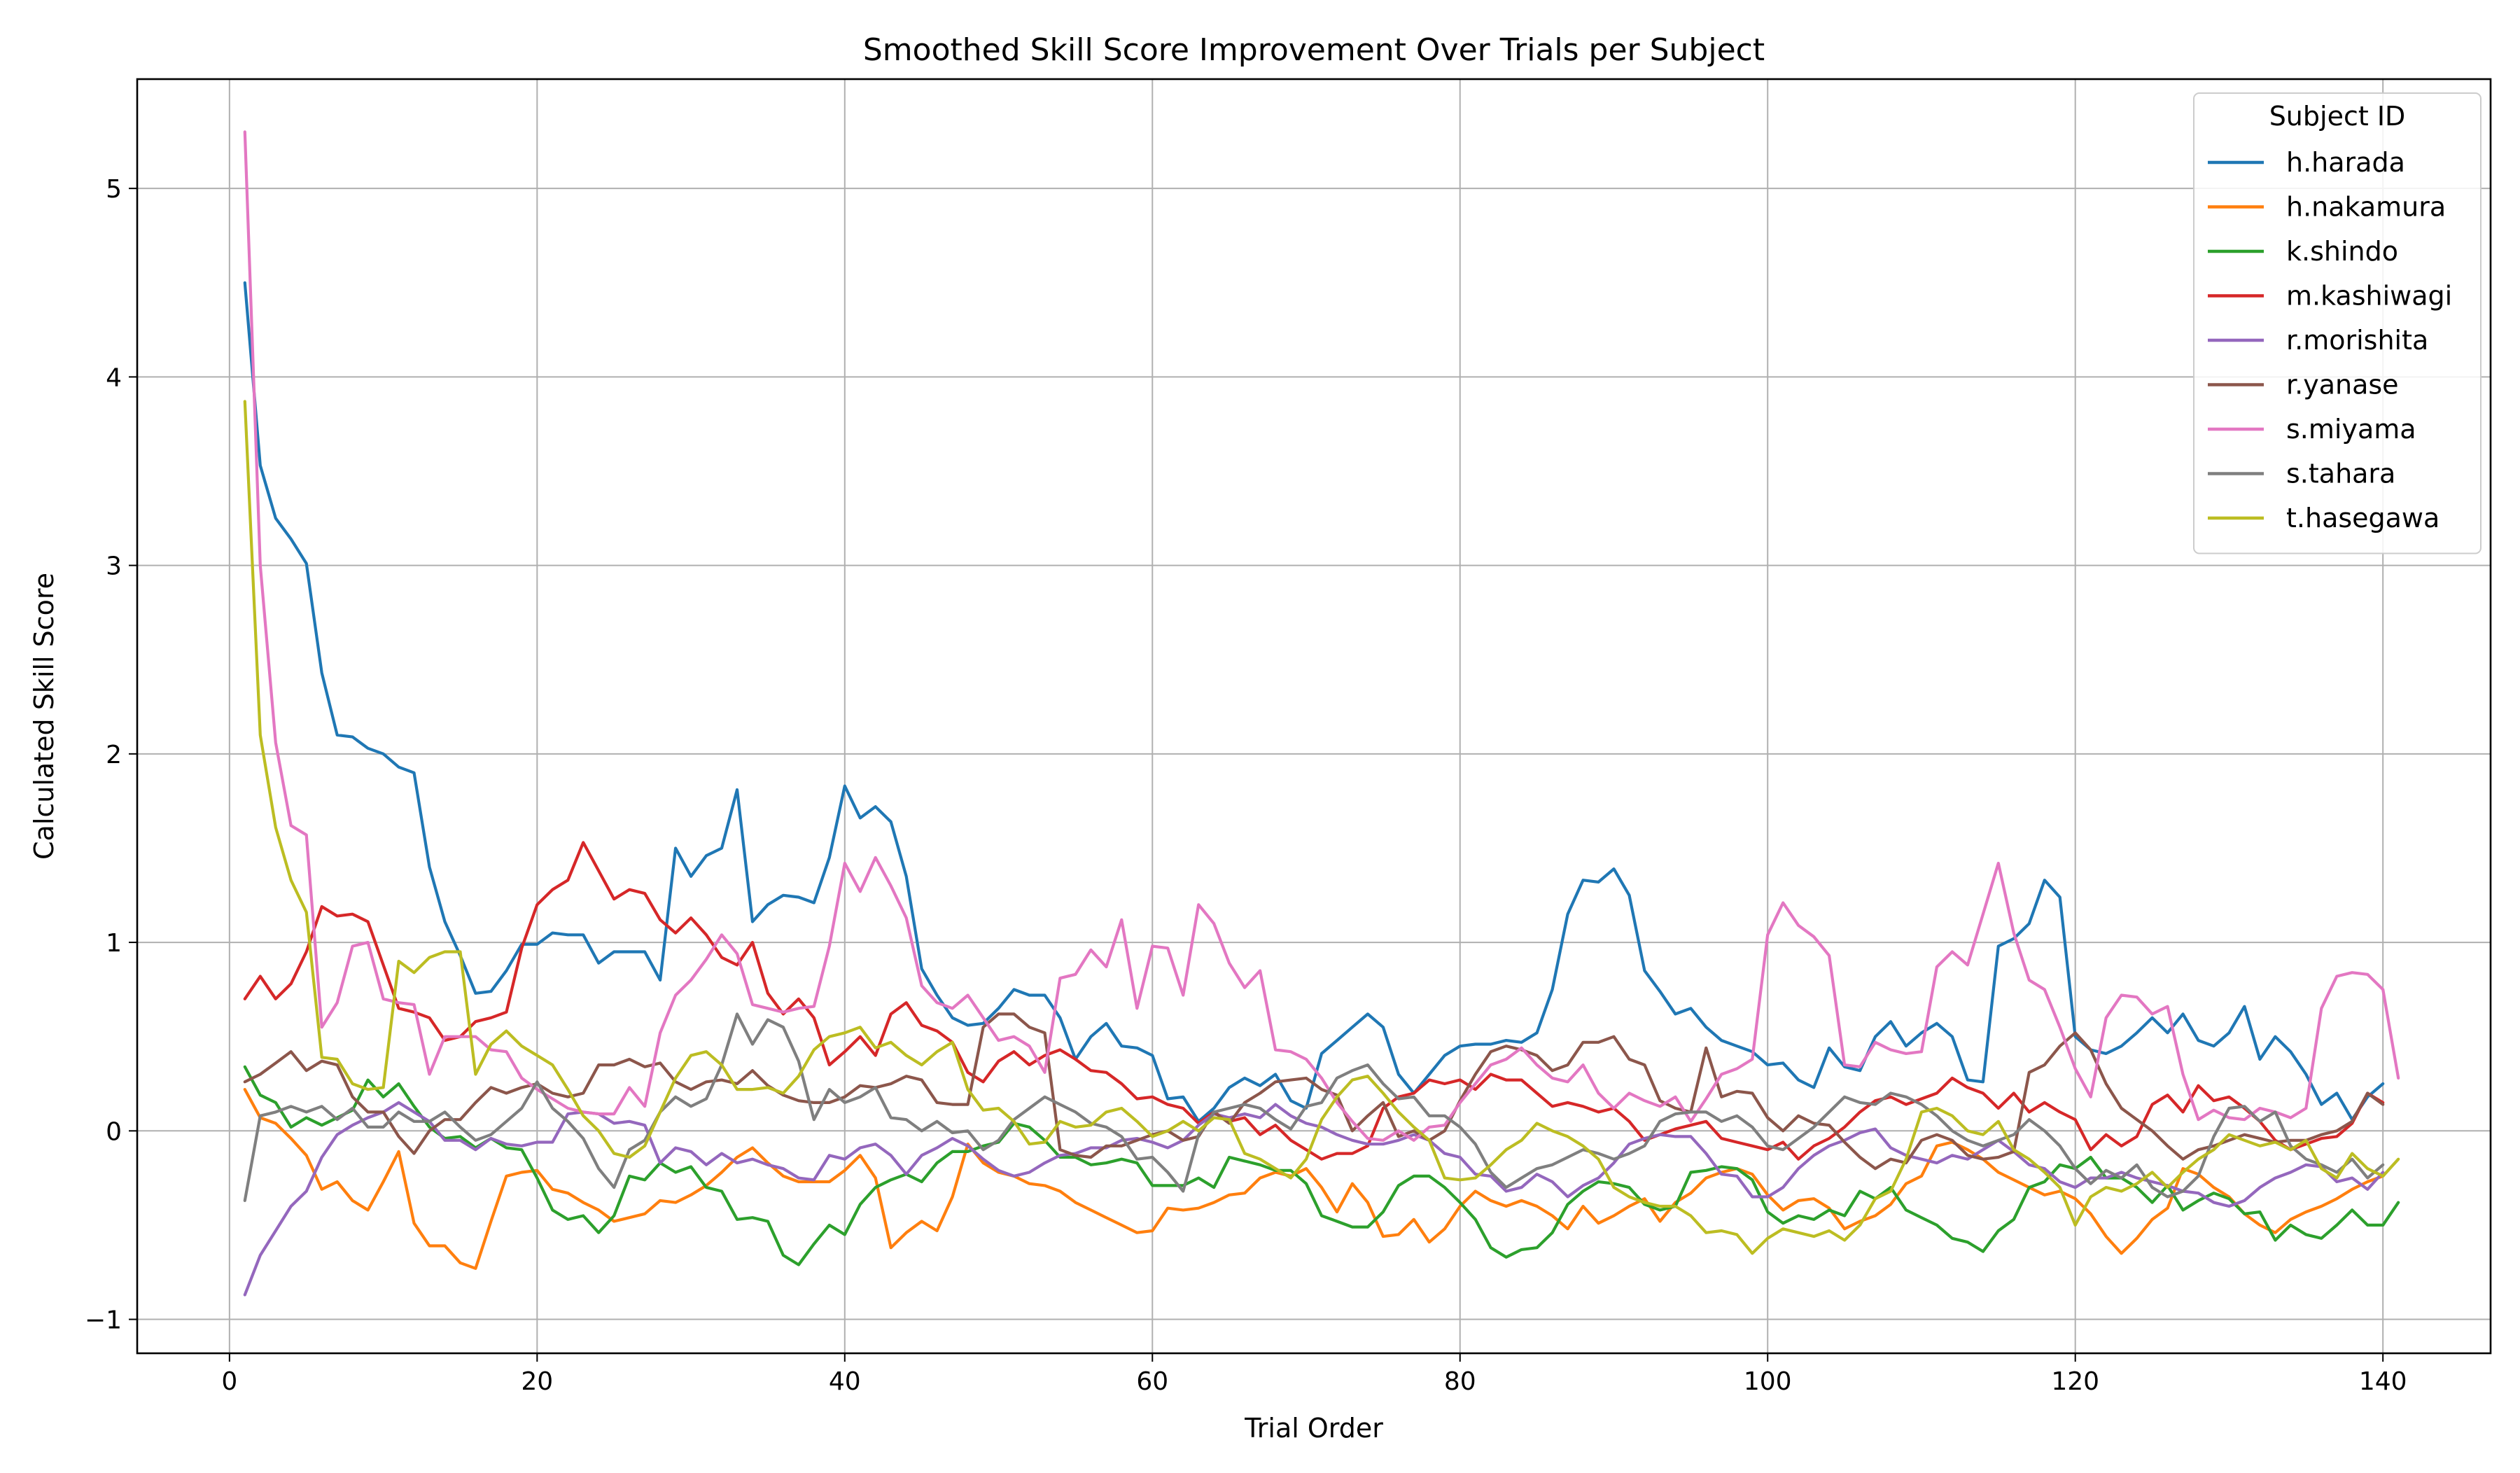 The image size is (2520, 1473). I want to click on legend-box, so click(2337, 323).